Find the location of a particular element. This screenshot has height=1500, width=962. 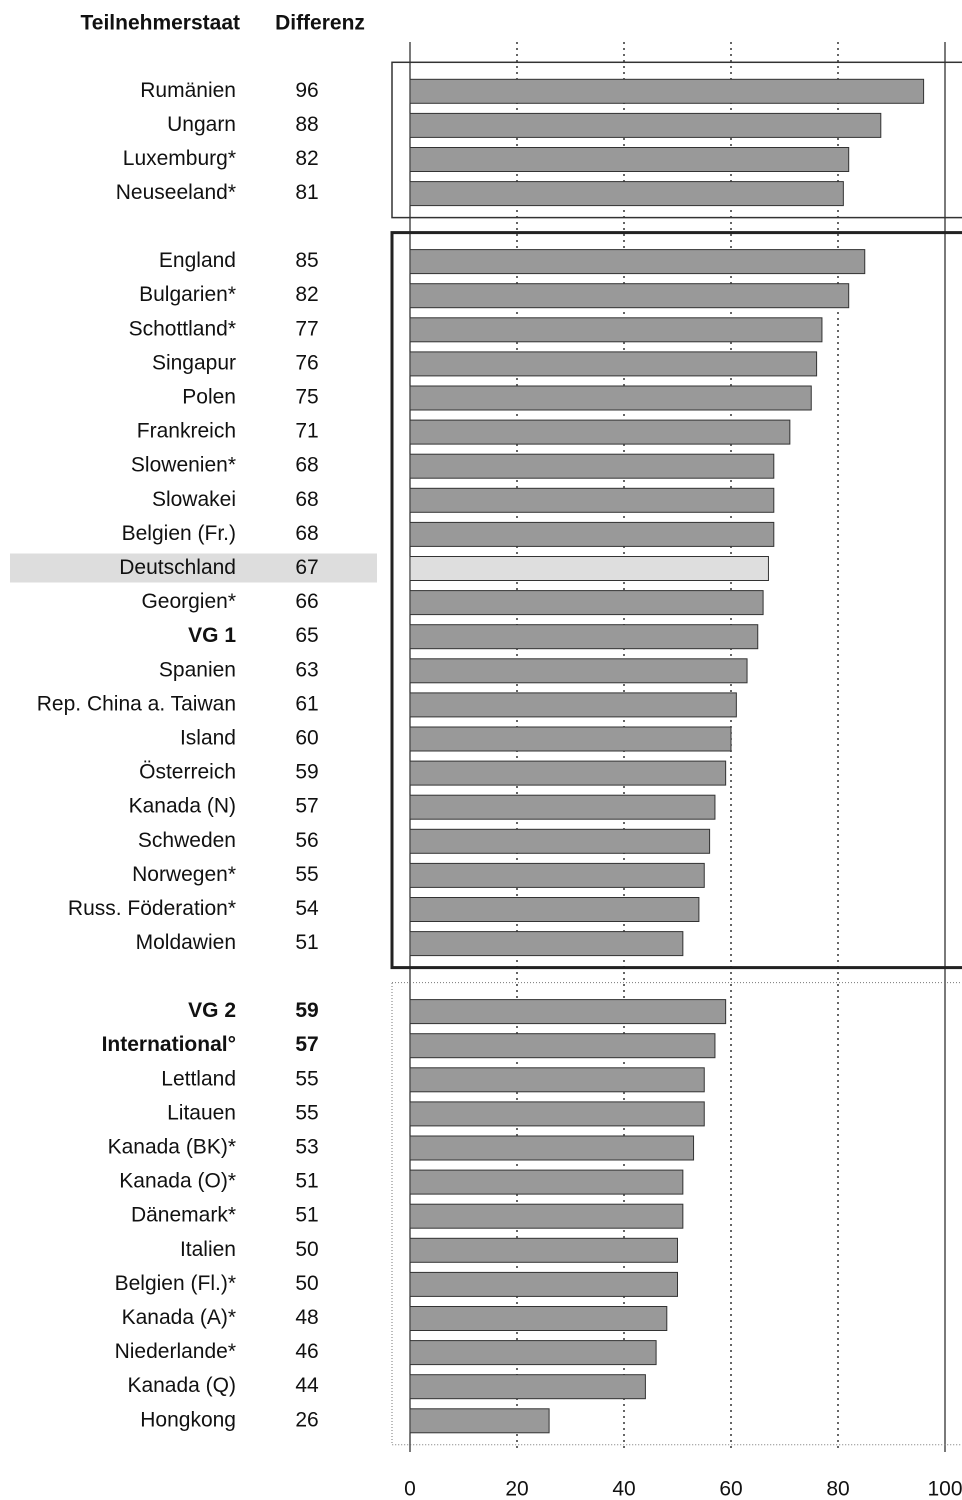

category-label: Rep. China a. Taiwan is located at coordinates (136, 703).